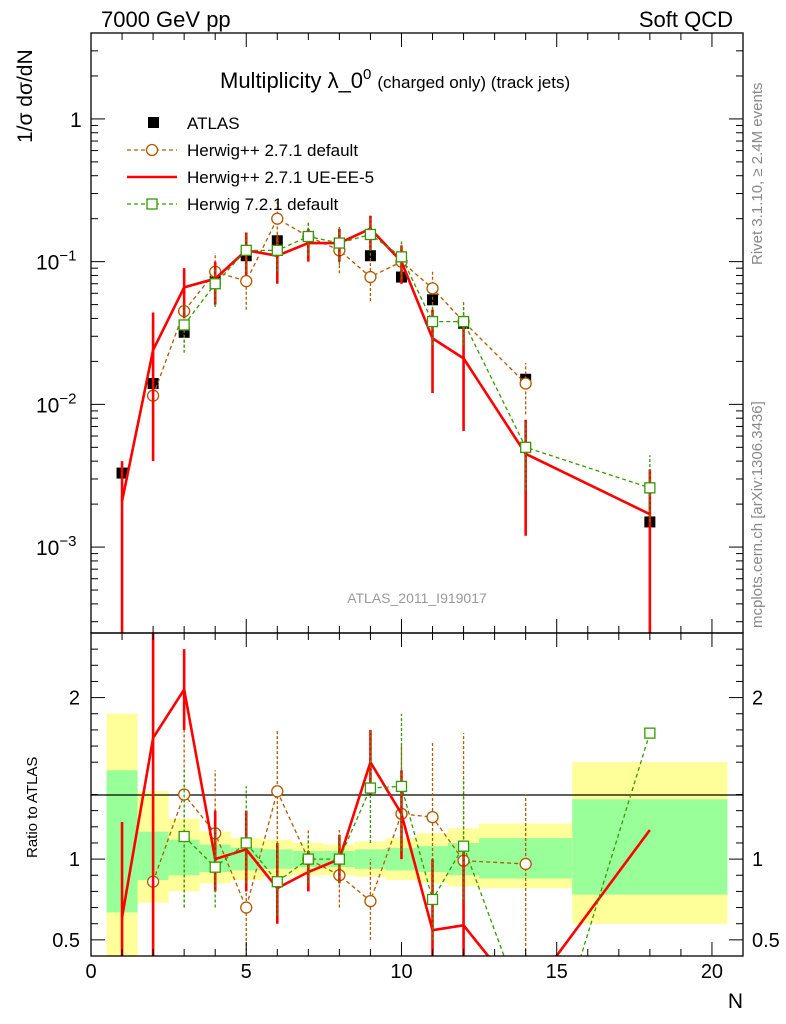  What do you see at coordinates (291, 80) in the screenshot?
I see `chart-title-main: Multiplicity λ_0` at bounding box center [291, 80].